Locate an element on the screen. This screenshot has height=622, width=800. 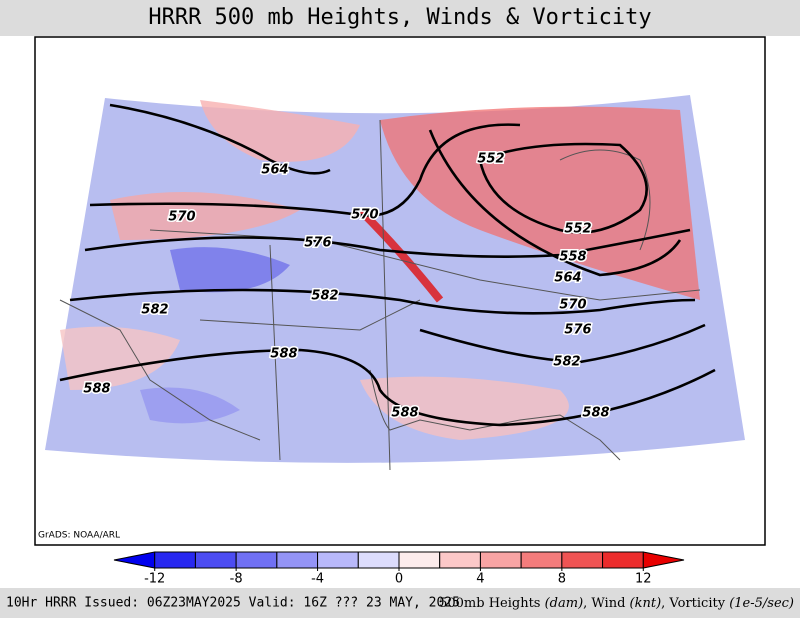
colorbar-tick-label: -12 is located at coordinates (154, 579).